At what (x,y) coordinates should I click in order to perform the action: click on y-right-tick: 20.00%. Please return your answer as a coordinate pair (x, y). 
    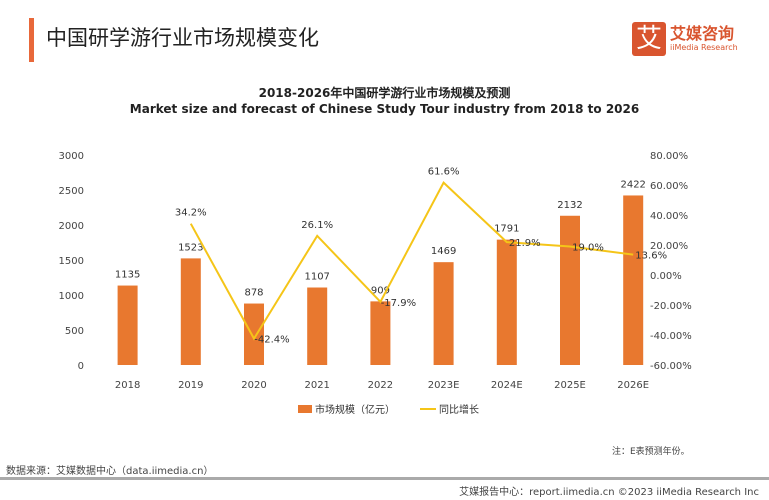
    Looking at the image, I should click on (669, 246).